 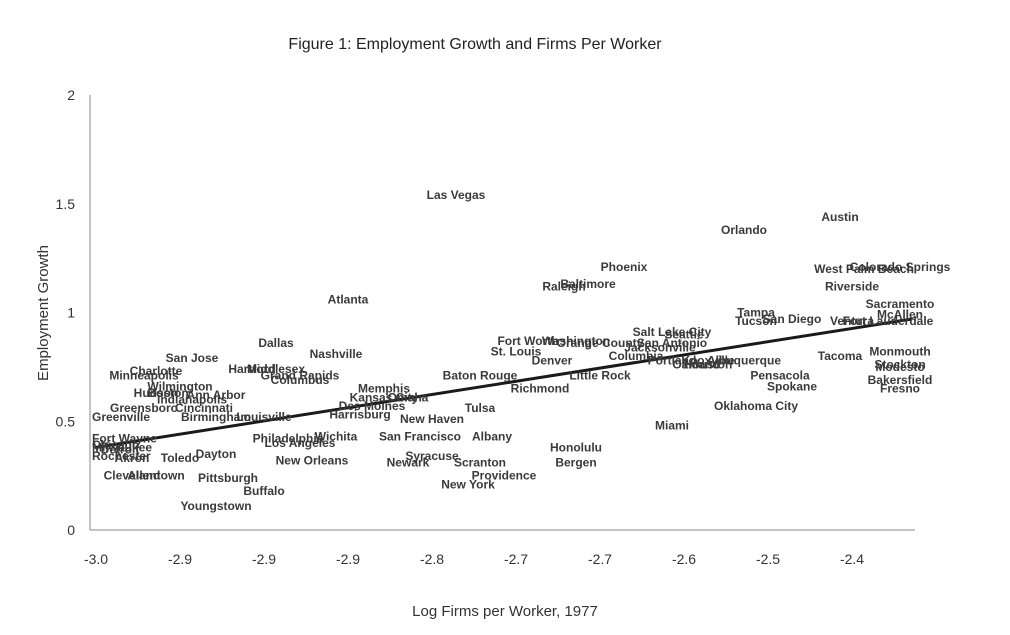 I want to click on point-label: Las Vegas, so click(x=456, y=195).